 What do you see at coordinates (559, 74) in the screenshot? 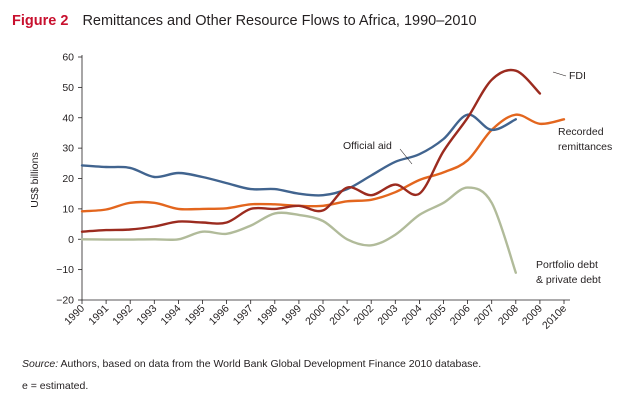
I see `series-label-fdi-leader` at bounding box center [559, 74].